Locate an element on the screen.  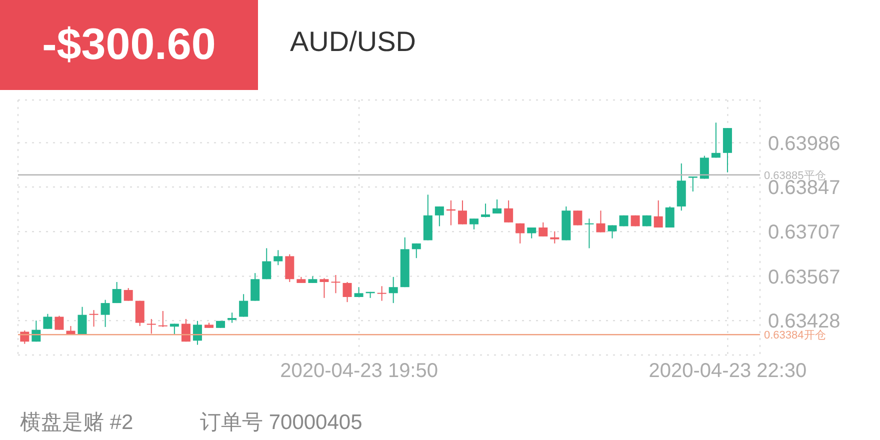
chart-title: -$300.60 is located at coordinates (129, 45).